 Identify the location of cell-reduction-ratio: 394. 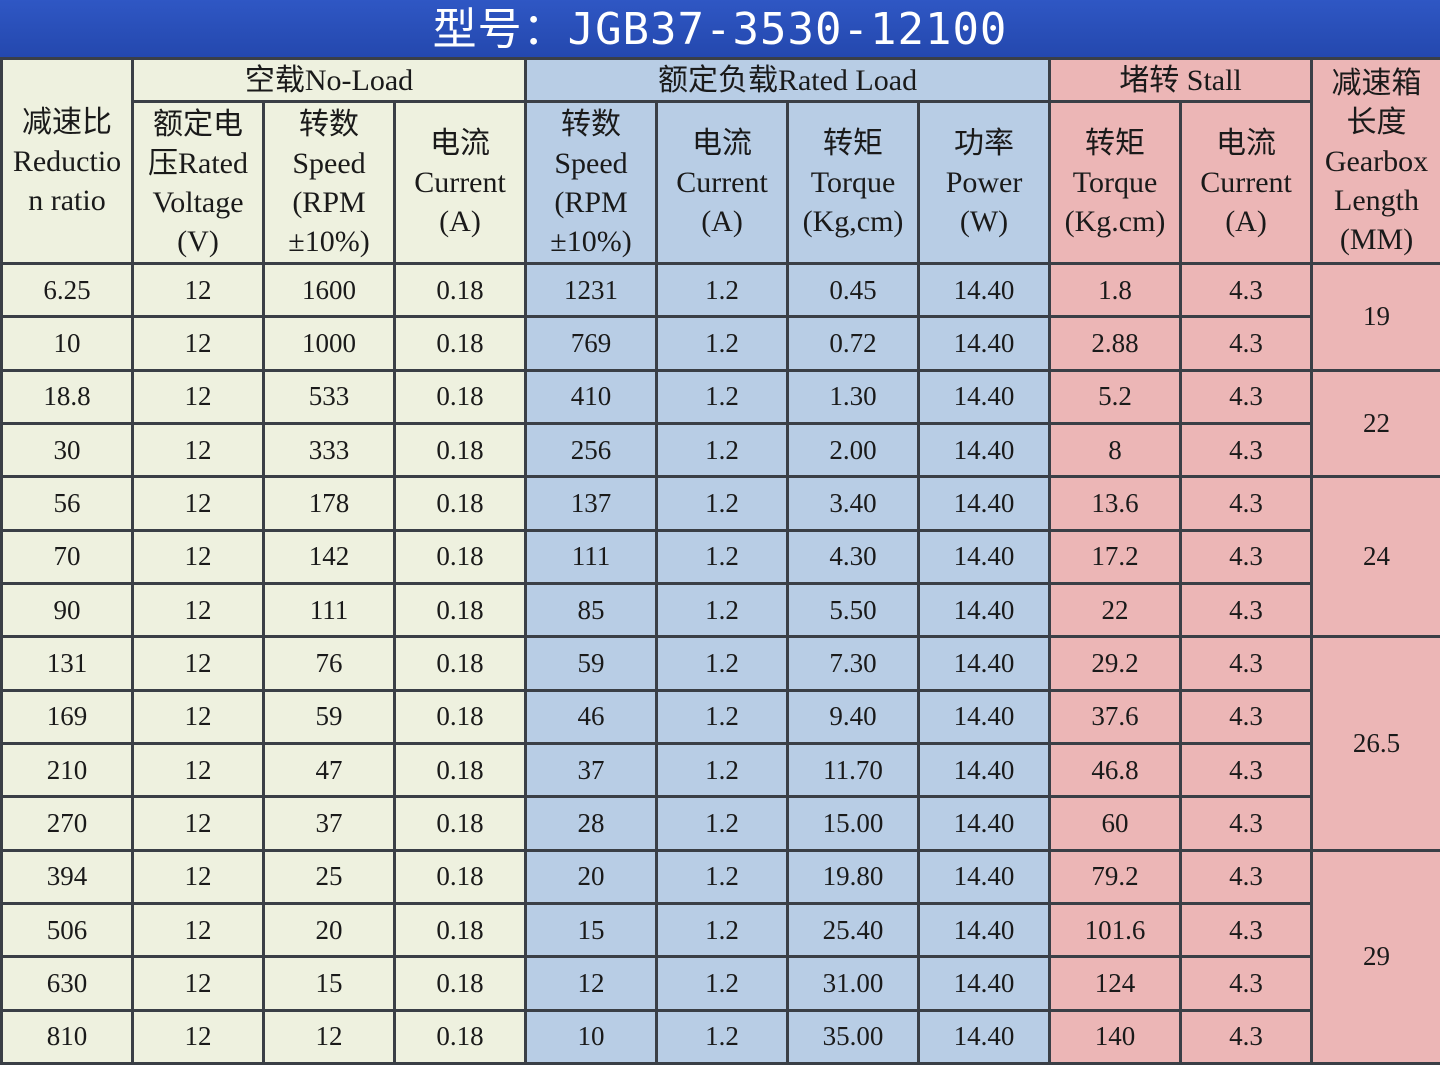
(67, 876).